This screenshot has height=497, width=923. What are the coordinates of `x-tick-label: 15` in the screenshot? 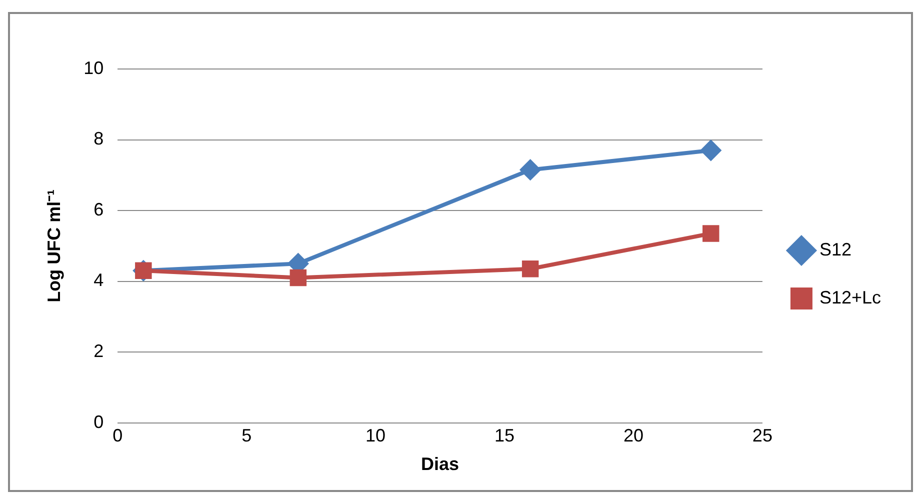 It's located at (504, 436).